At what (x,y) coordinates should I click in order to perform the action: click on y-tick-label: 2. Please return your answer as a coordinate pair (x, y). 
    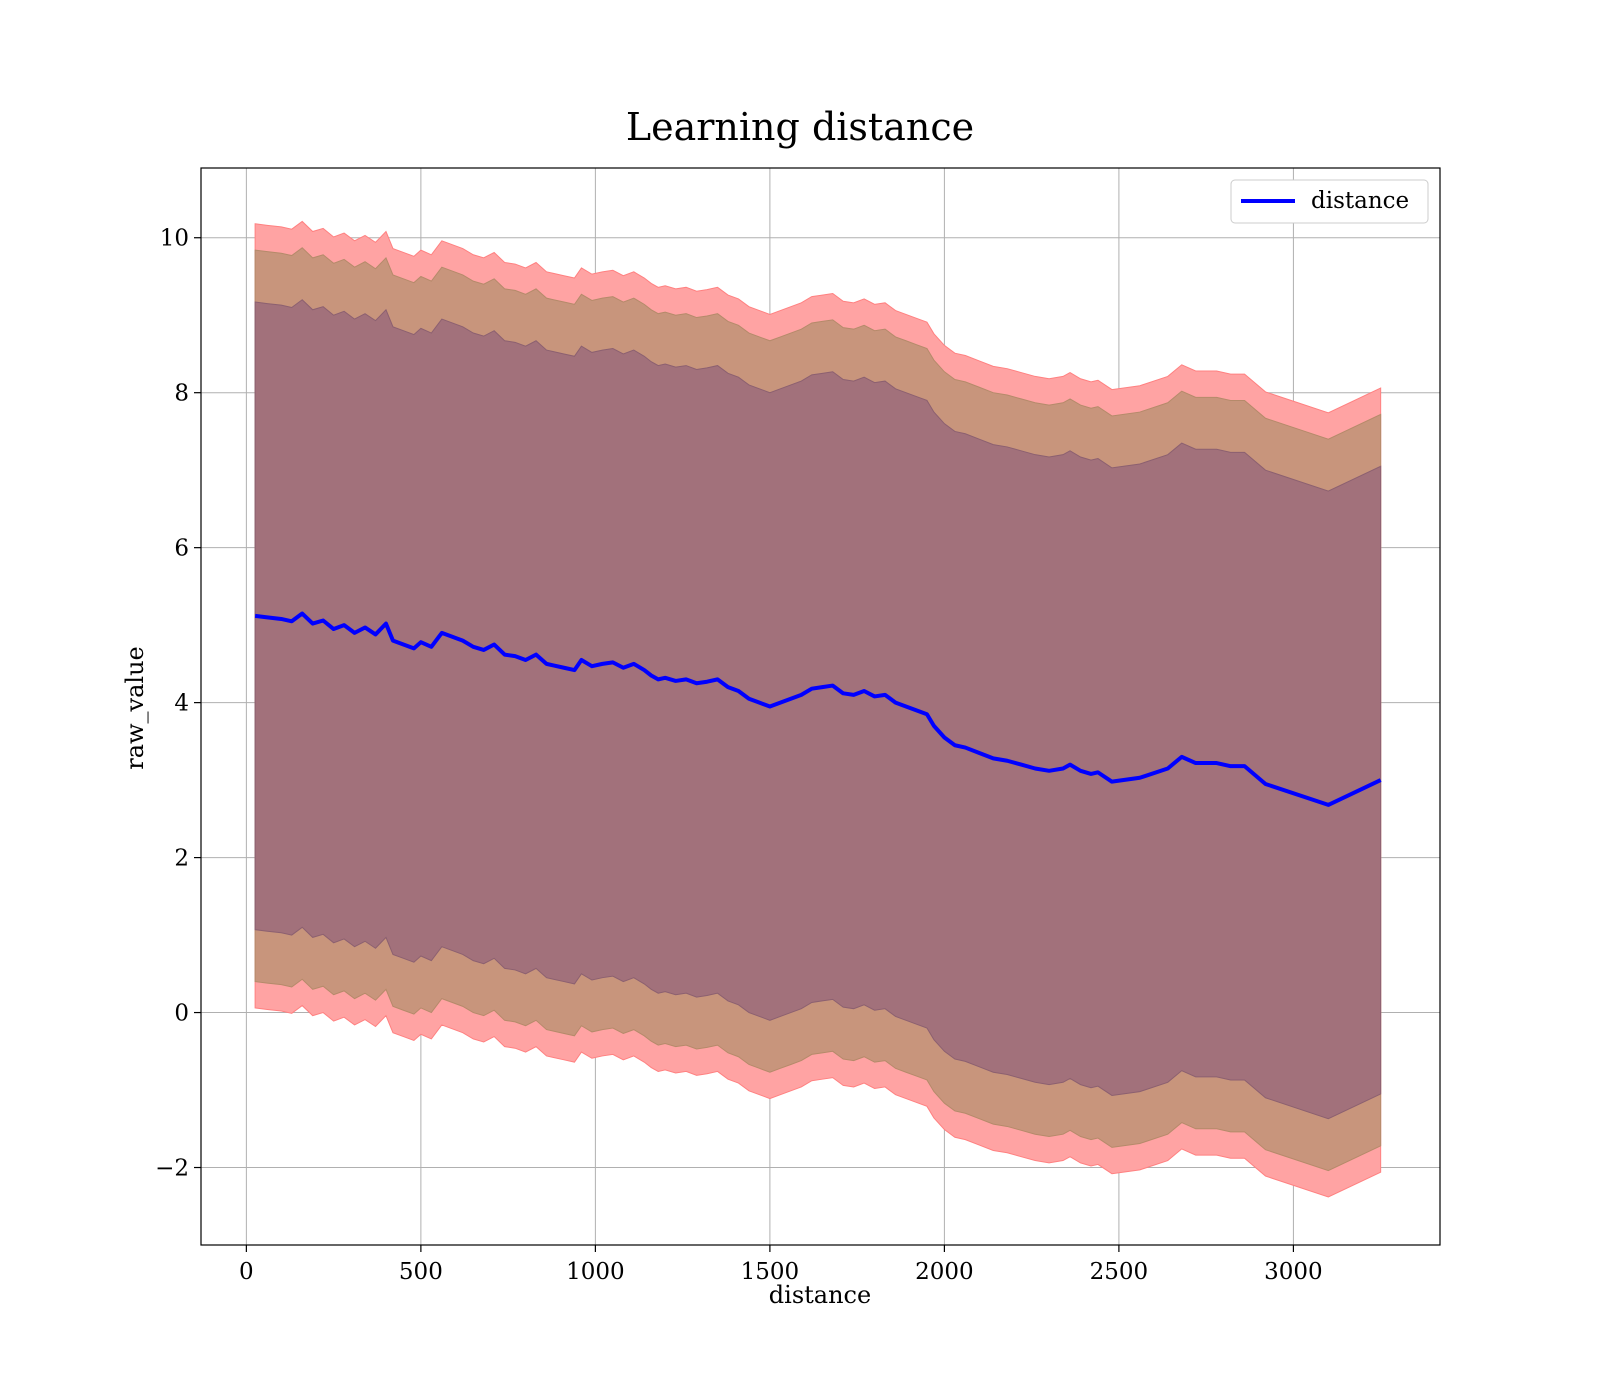
    Looking at the image, I should click on (181, 859).